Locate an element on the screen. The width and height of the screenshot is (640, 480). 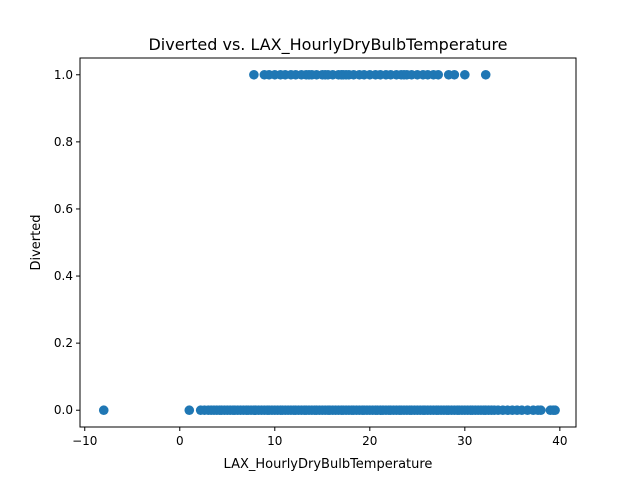
x-tick-label: 0 is located at coordinates (180, 441).